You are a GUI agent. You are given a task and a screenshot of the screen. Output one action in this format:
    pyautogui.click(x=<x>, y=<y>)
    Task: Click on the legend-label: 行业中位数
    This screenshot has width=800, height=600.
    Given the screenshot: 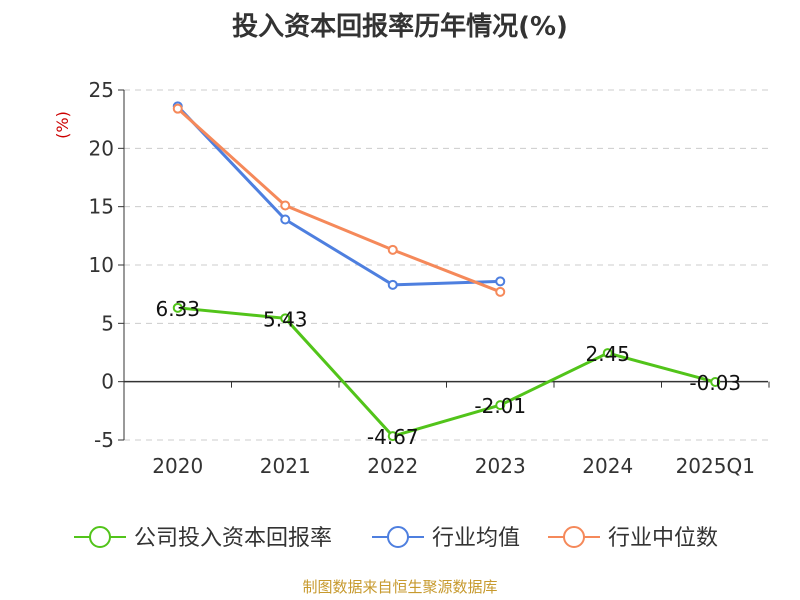 What is the action you would take?
    pyautogui.click(x=663, y=538)
    